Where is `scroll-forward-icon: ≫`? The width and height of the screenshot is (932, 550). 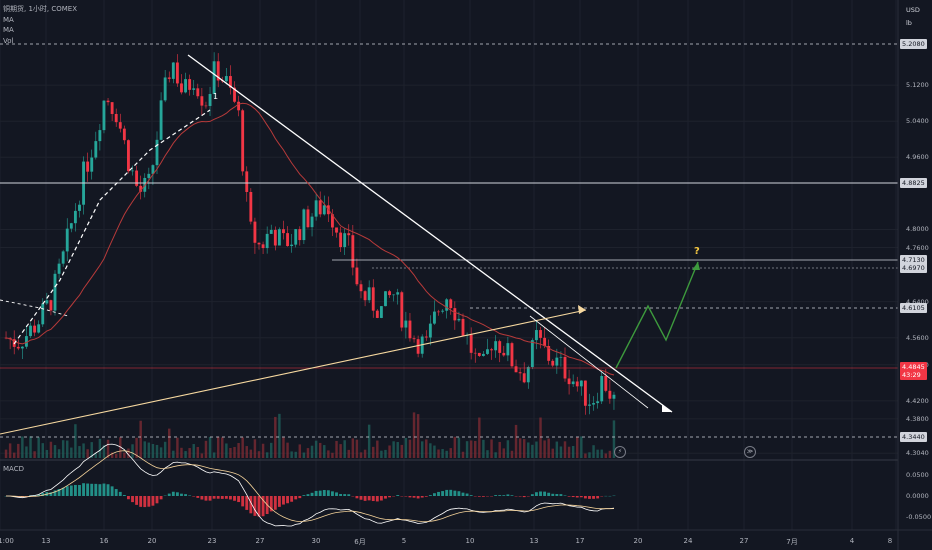 scroll-forward-icon: ≫ is located at coordinates (750, 452).